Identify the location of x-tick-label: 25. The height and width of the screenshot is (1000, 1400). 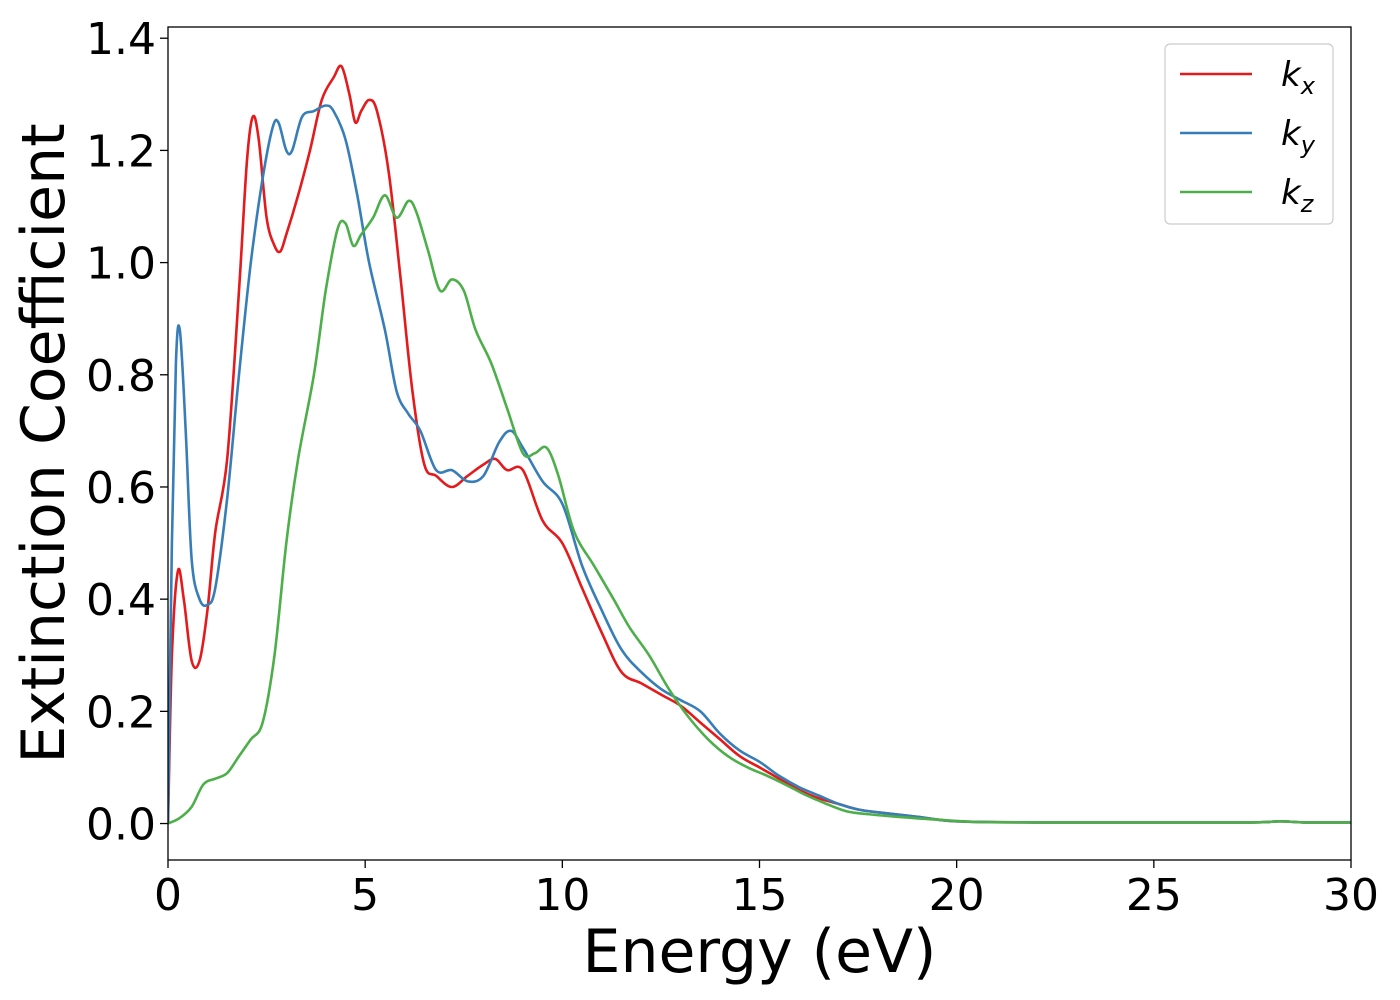
(1154, 895).